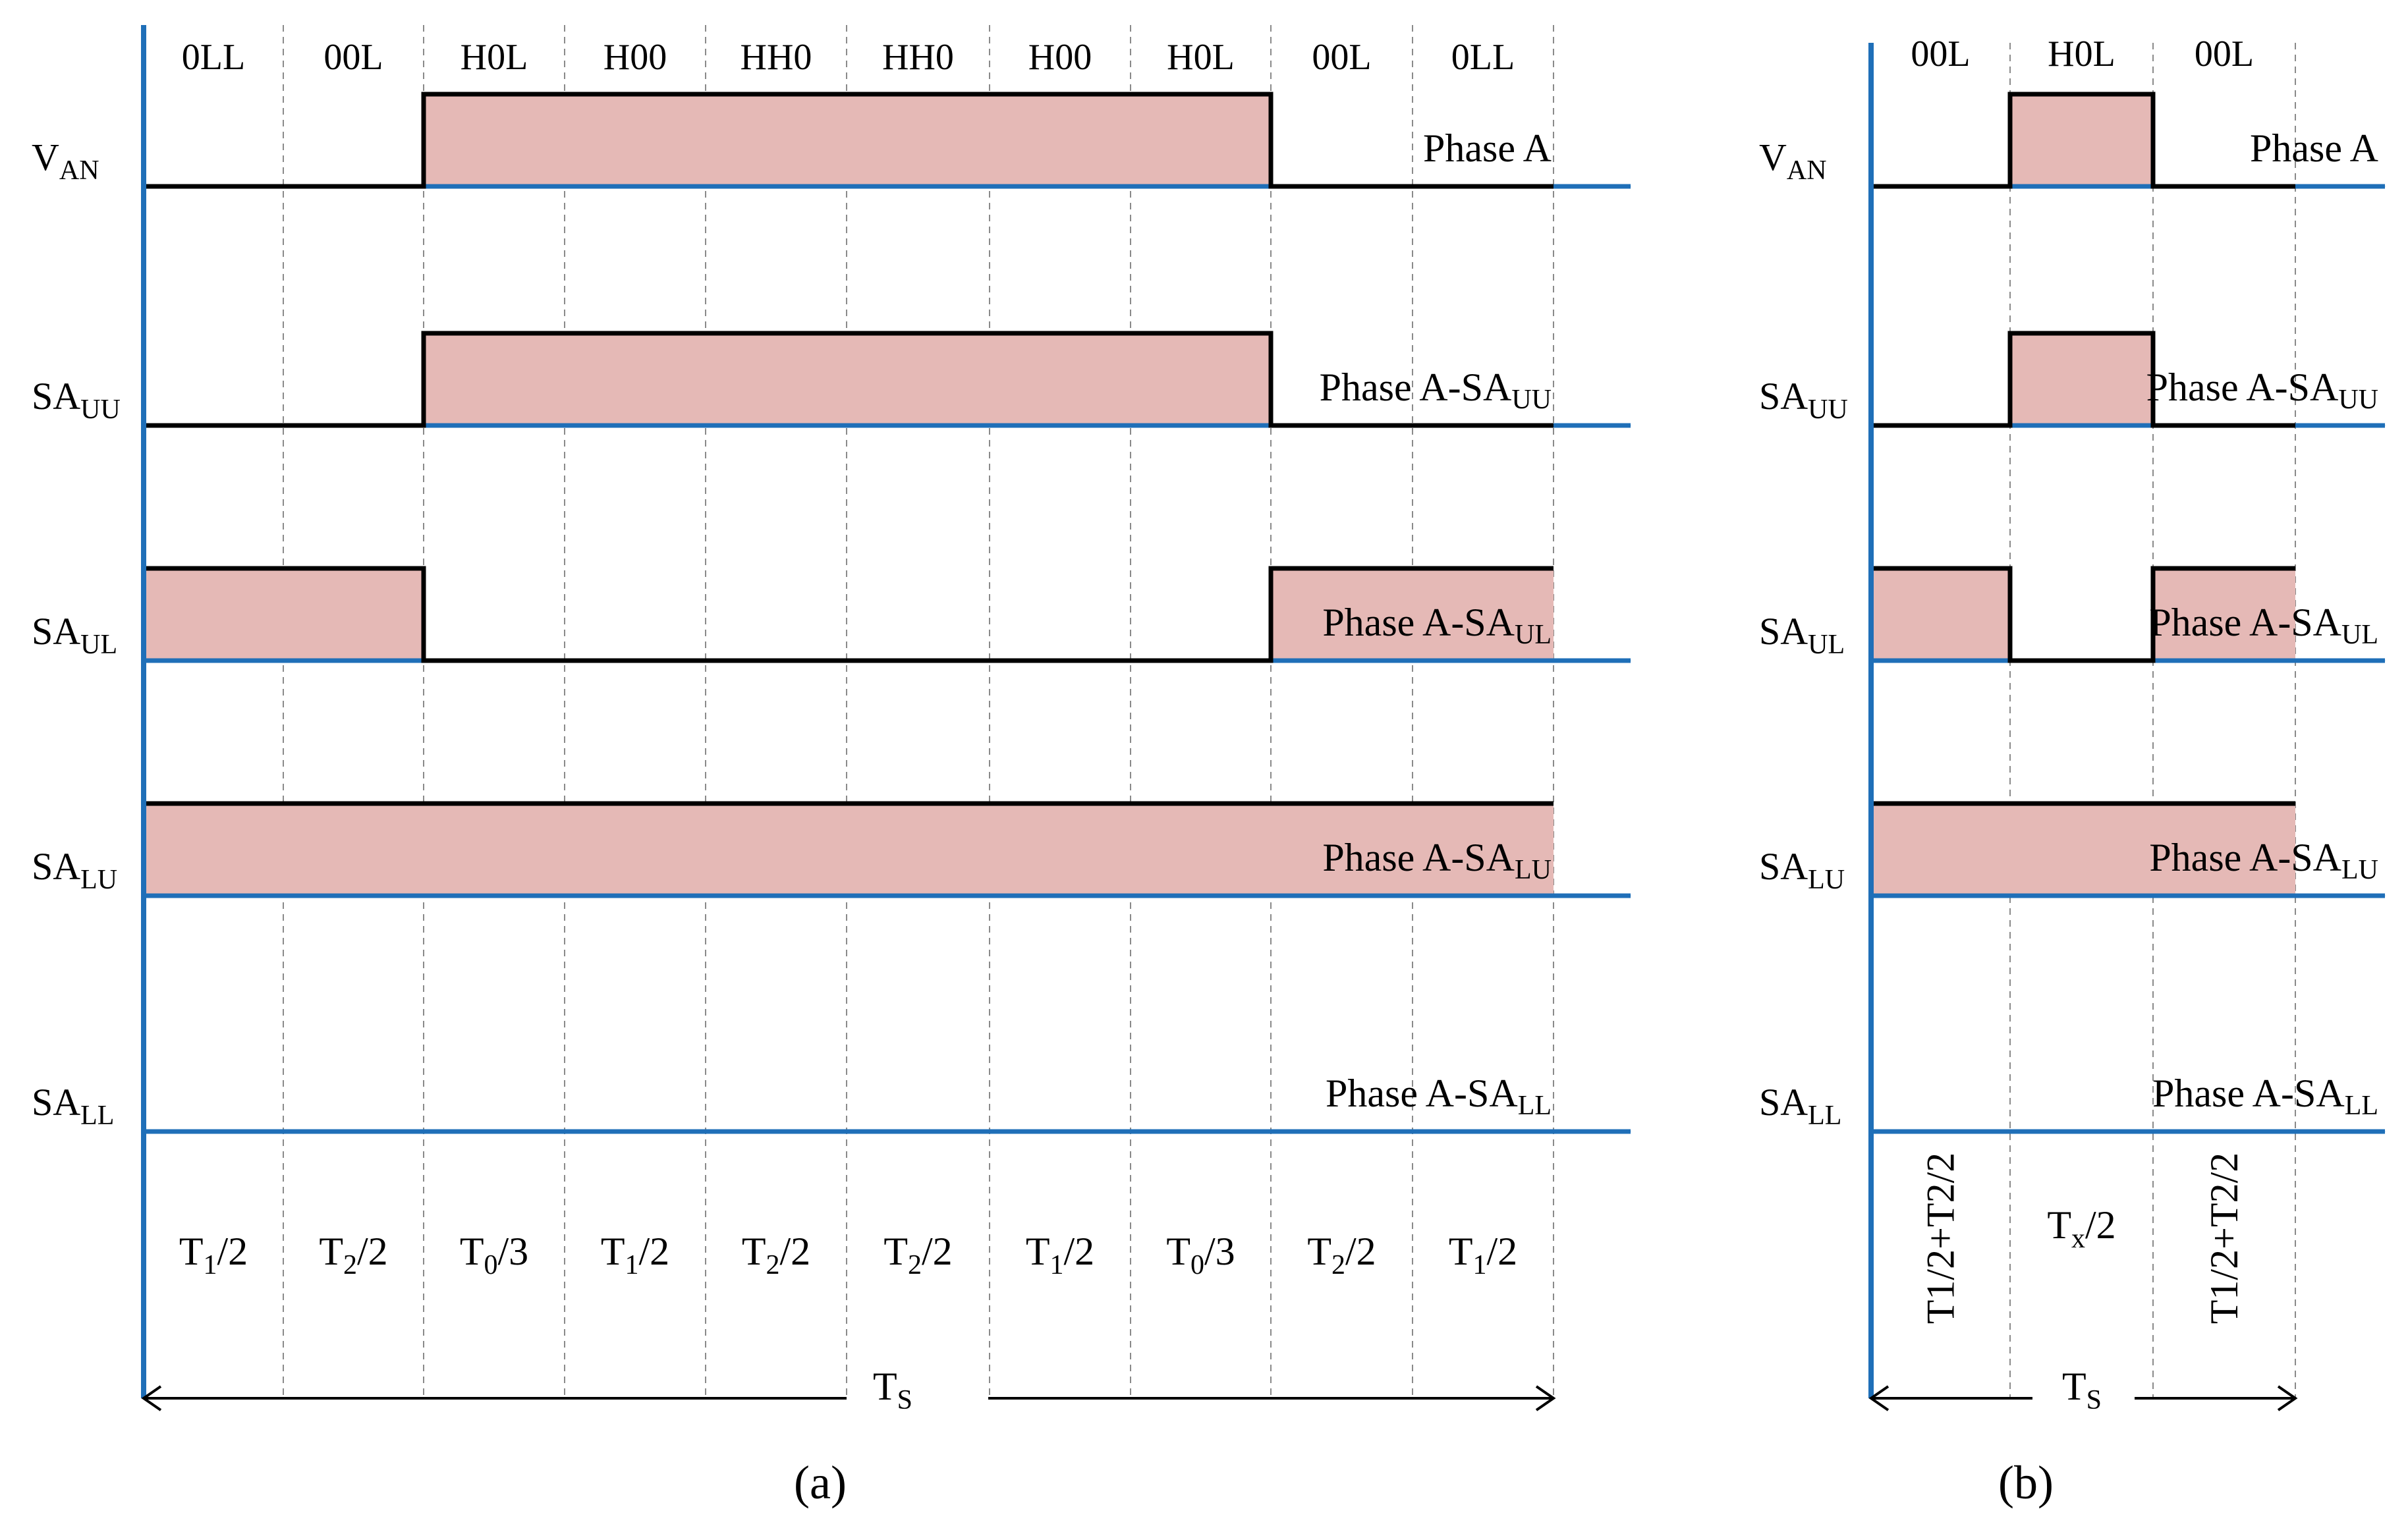 The width and height of the screenshot is (2408, 1528). What do you see at coordinates (820, 1482) in the screenshot?
I see `panel-caption: (a)` at bounding box center [820, 1482].